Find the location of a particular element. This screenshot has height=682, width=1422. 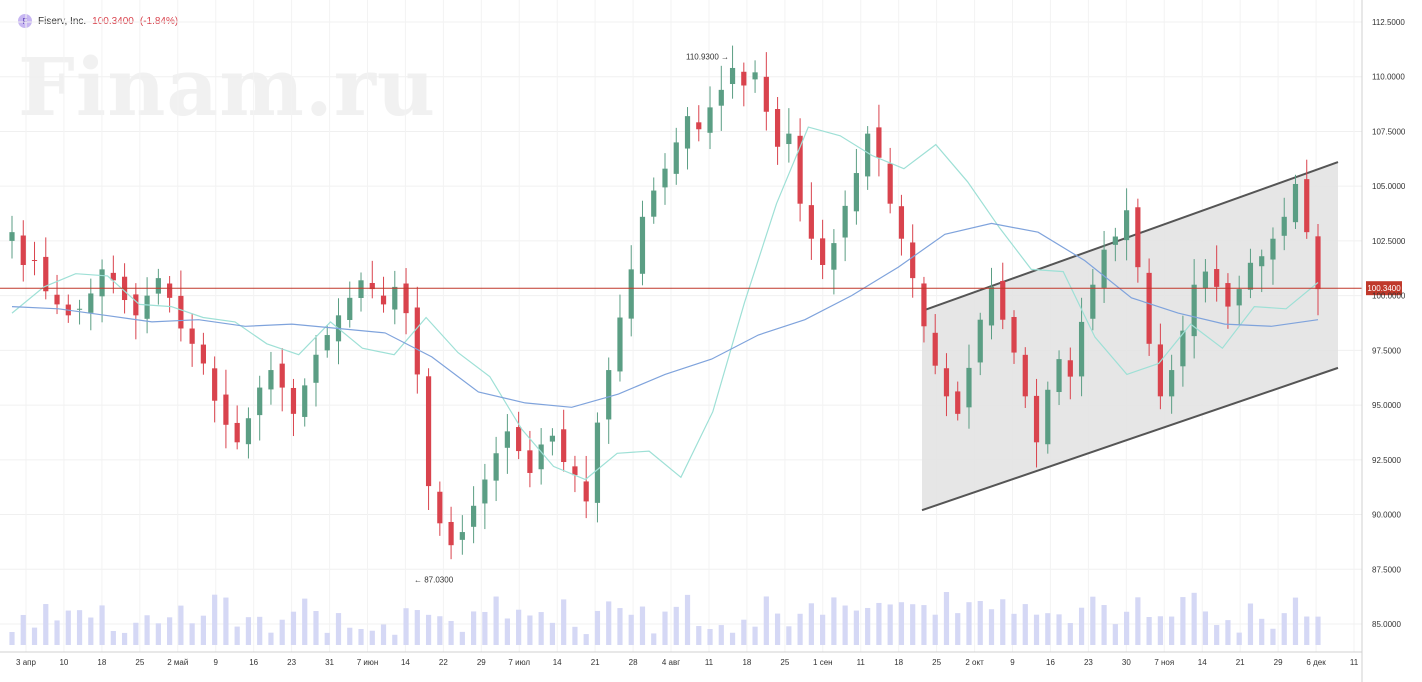

price-tag-box is located at coordinates (1384, 288).